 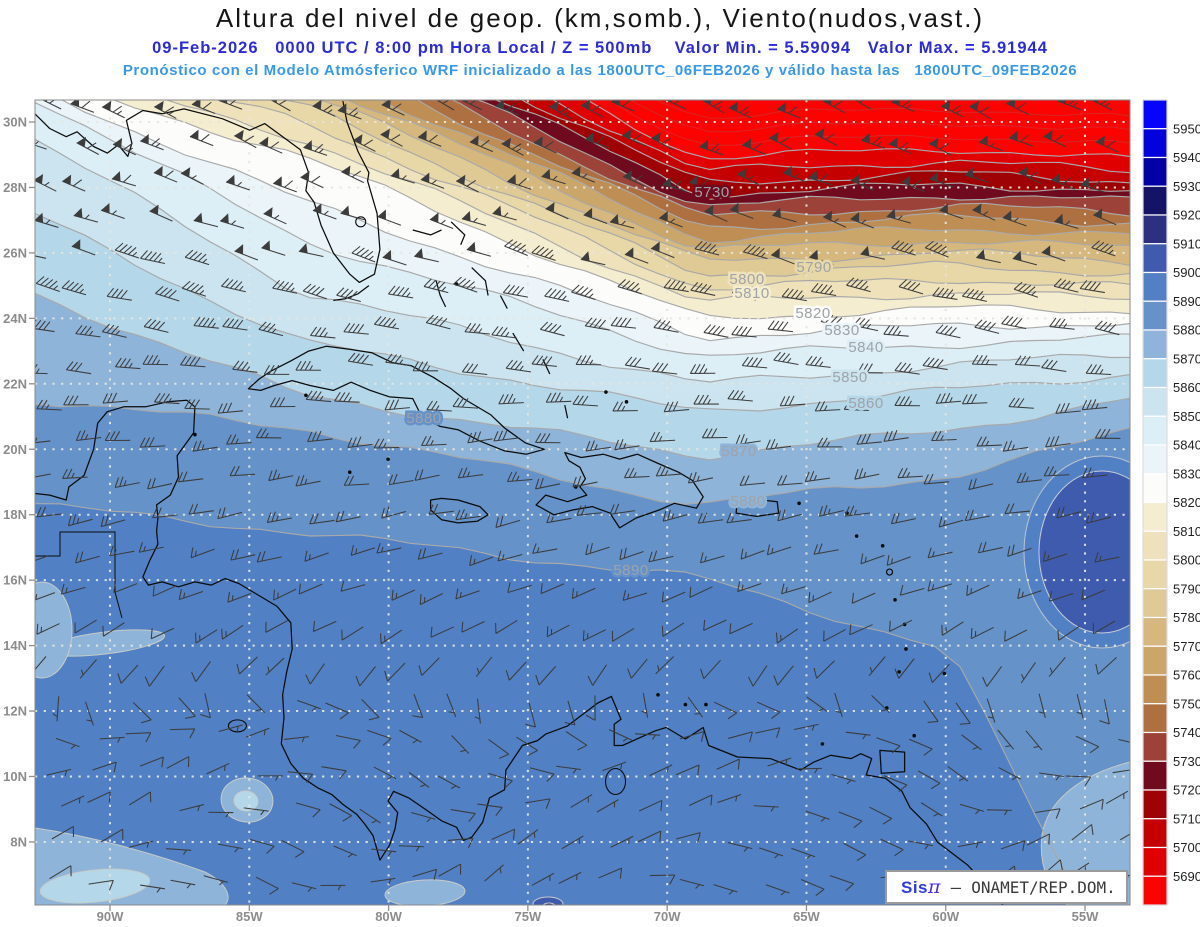 What do you see at coordinates (1186, 560) in the screenshot?
I see `colorbar-tick-label: 5800` at bounding box center [1186, 560].